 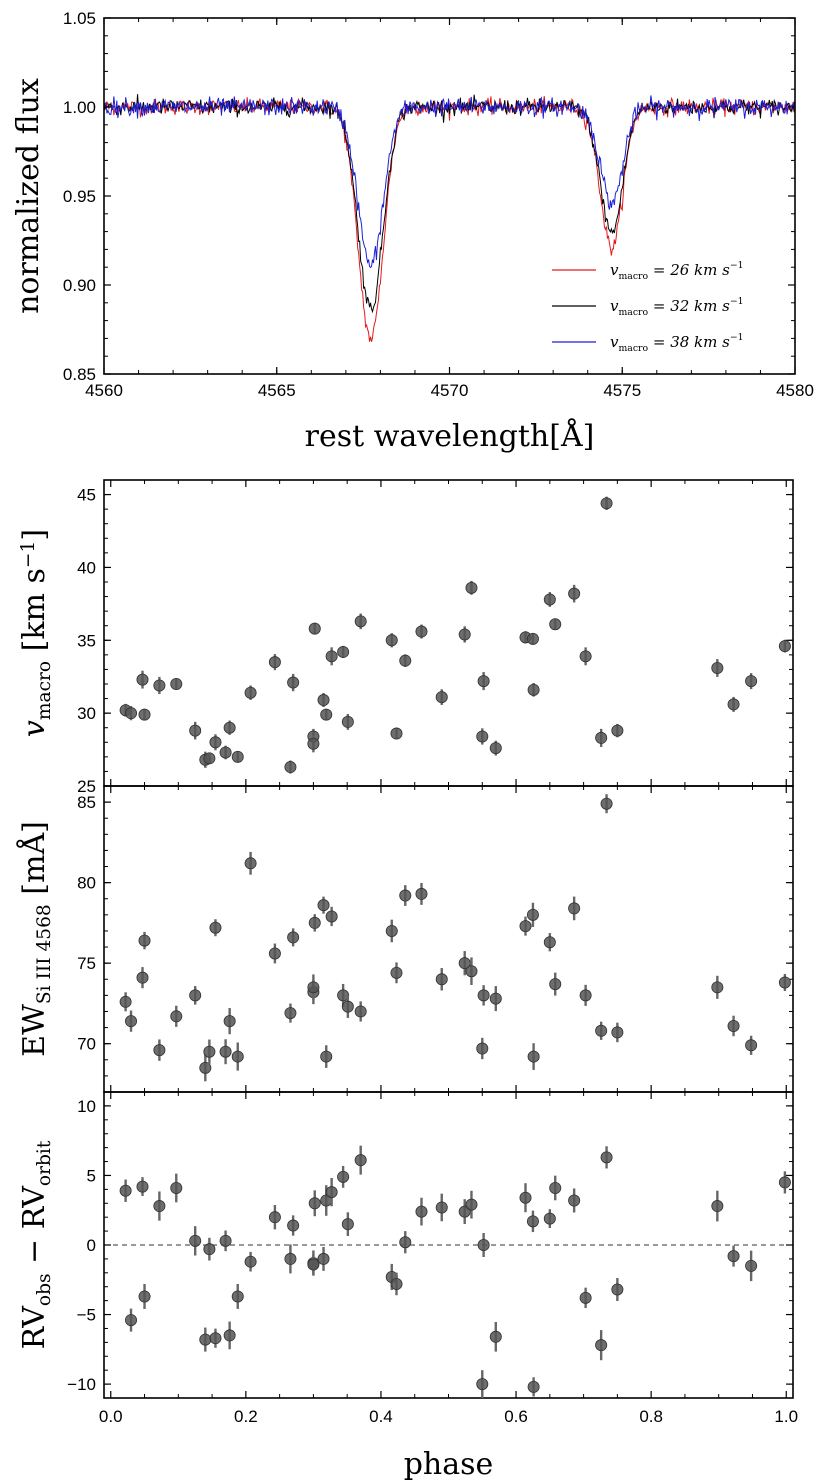 What do you see at coordinates (86, 1106) in the screenshot?
I see `y-tick-label: 10` at bounding box center [86, 1106].